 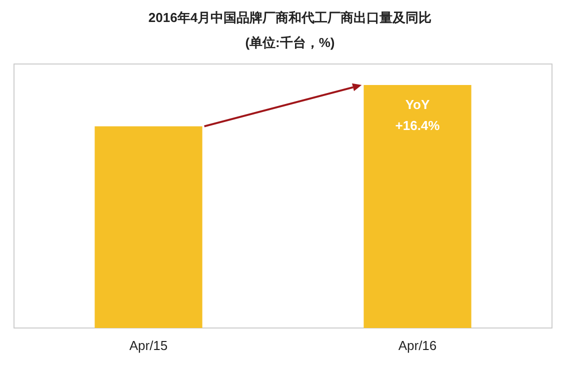 What do you see at coordinates (148, 345) in the screenshot?
I see `x-tick-label: Apr/15` at bounding box center [148, 345].